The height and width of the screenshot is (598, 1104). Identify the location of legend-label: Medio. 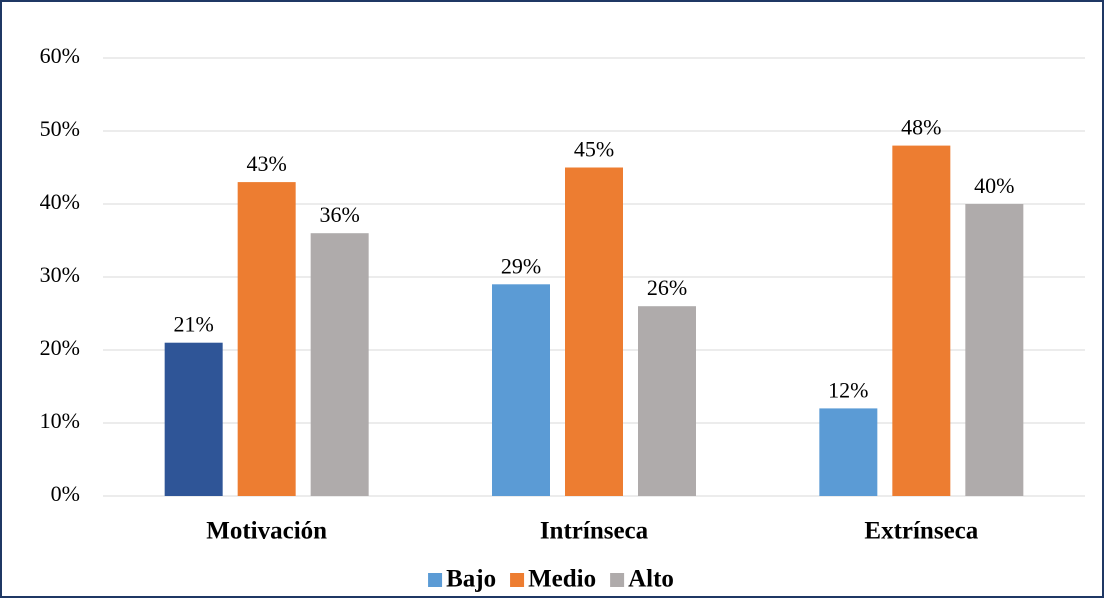
(562, 579).